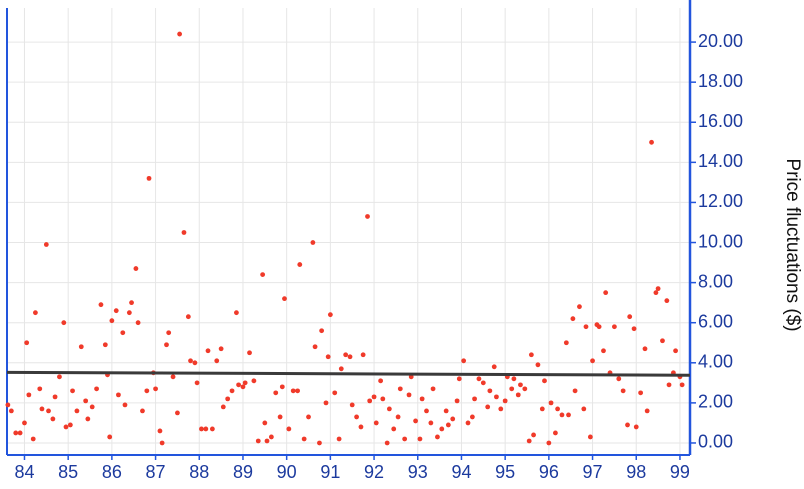 The height and width of the screenshot is (489, 804). I want to click on y-tick-label: 6.00, so click(715, 321).